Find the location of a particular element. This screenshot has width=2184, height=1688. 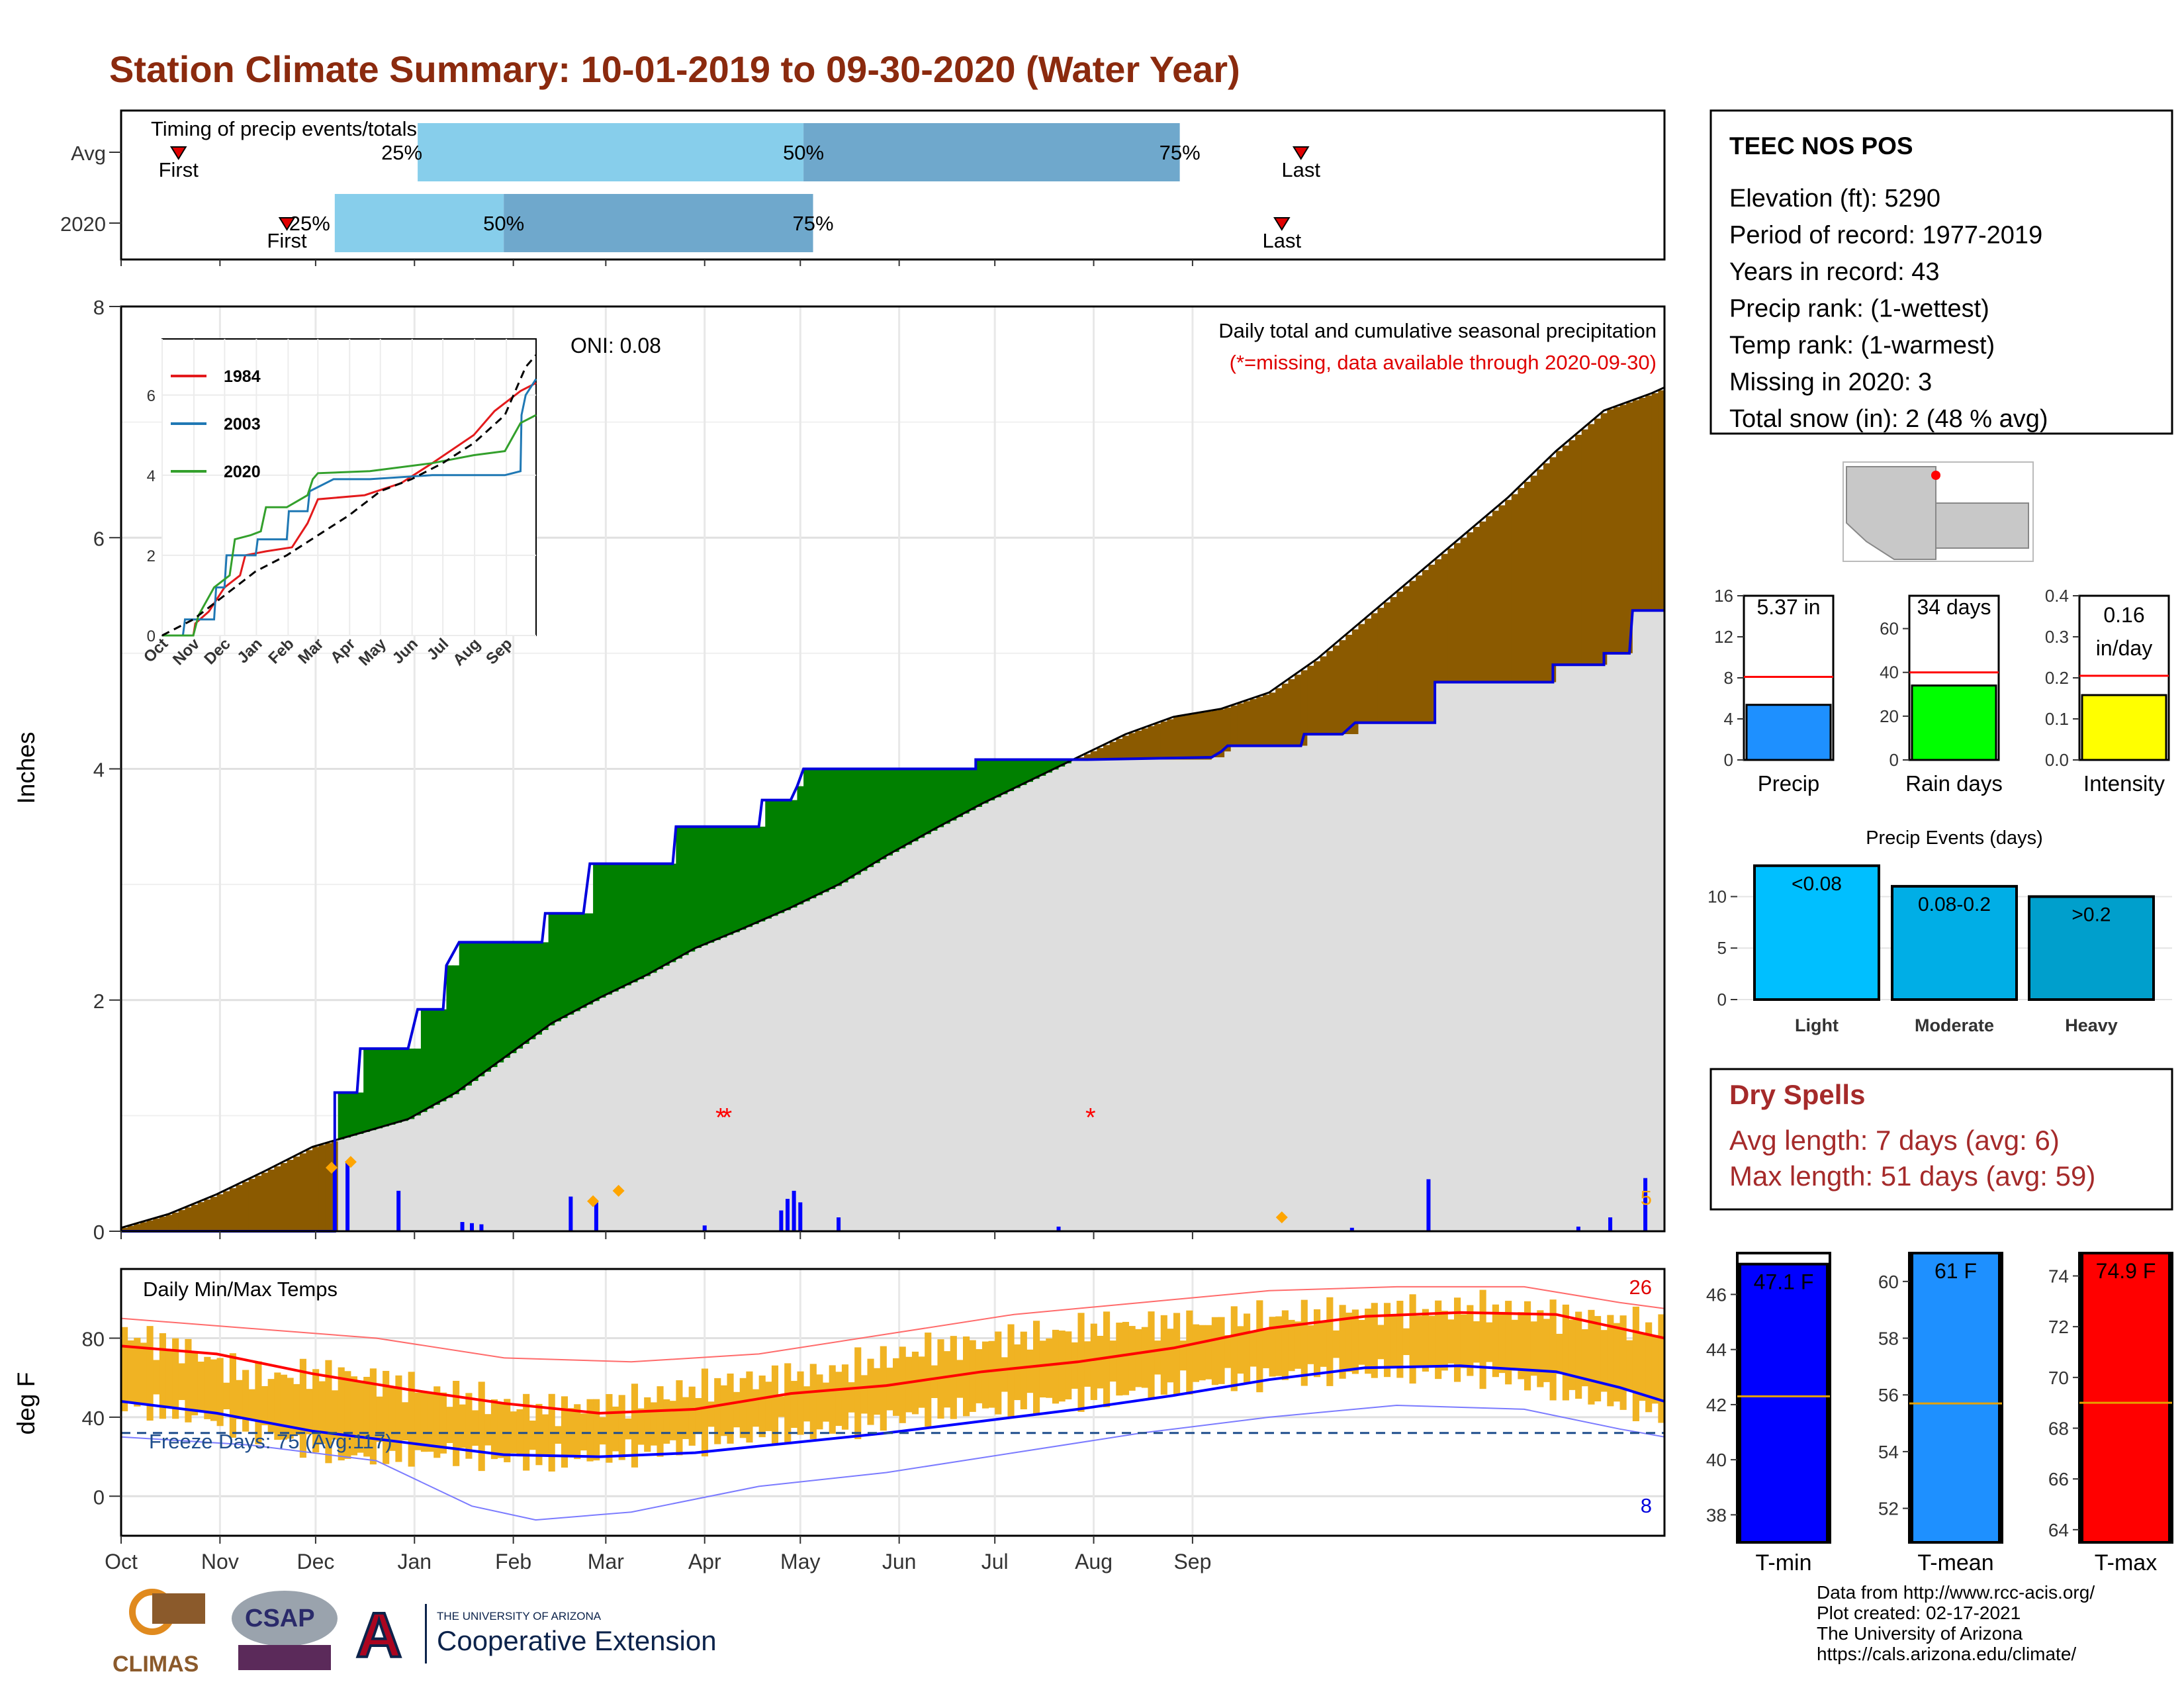

month-tick-label: Sep is located at coordinates (1192, 1561).